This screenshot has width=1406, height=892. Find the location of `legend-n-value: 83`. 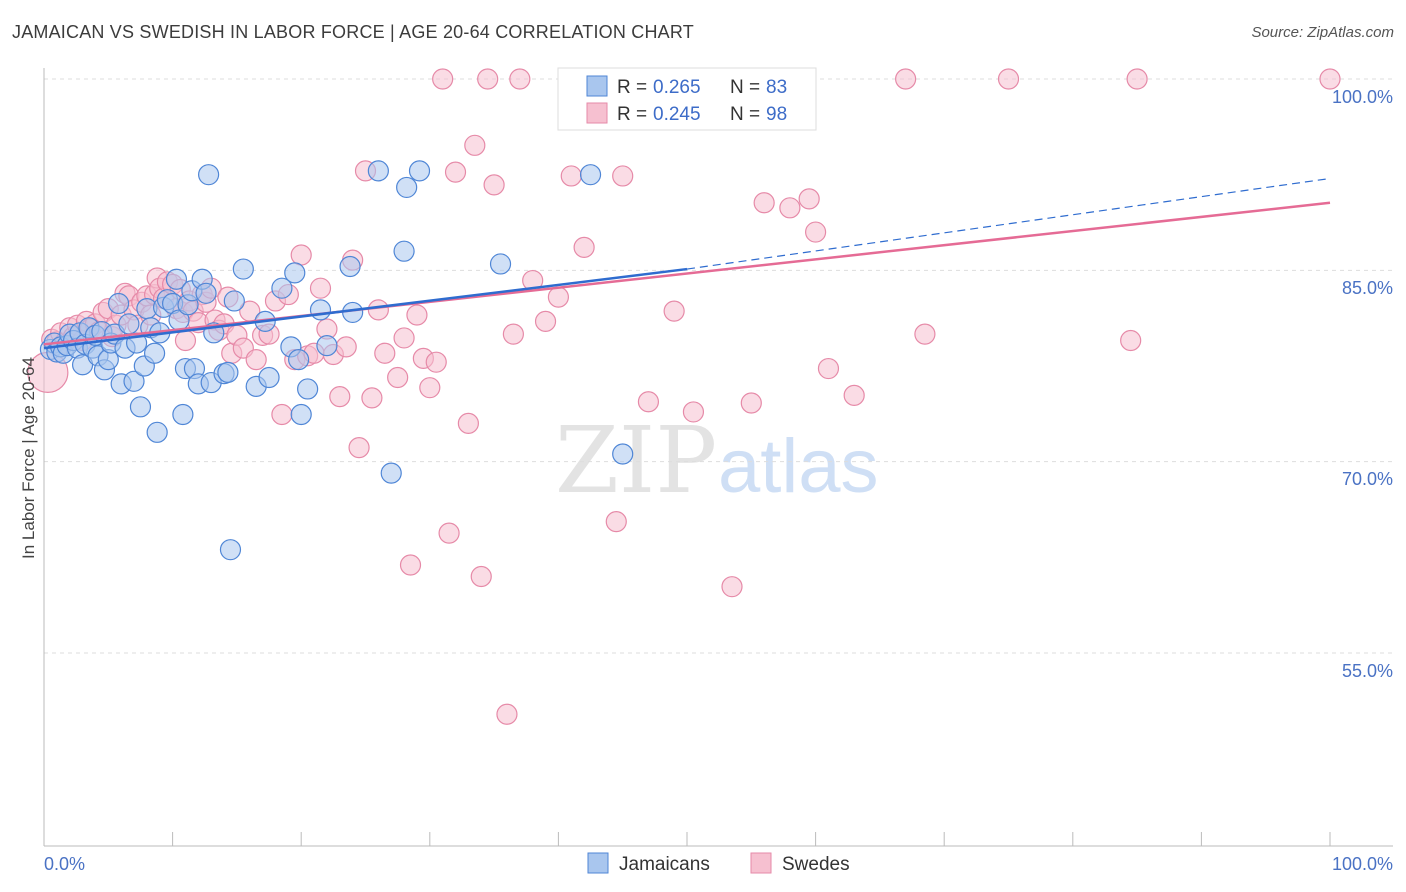

legend-n-value: 83 is located at coordinates (776, 87).